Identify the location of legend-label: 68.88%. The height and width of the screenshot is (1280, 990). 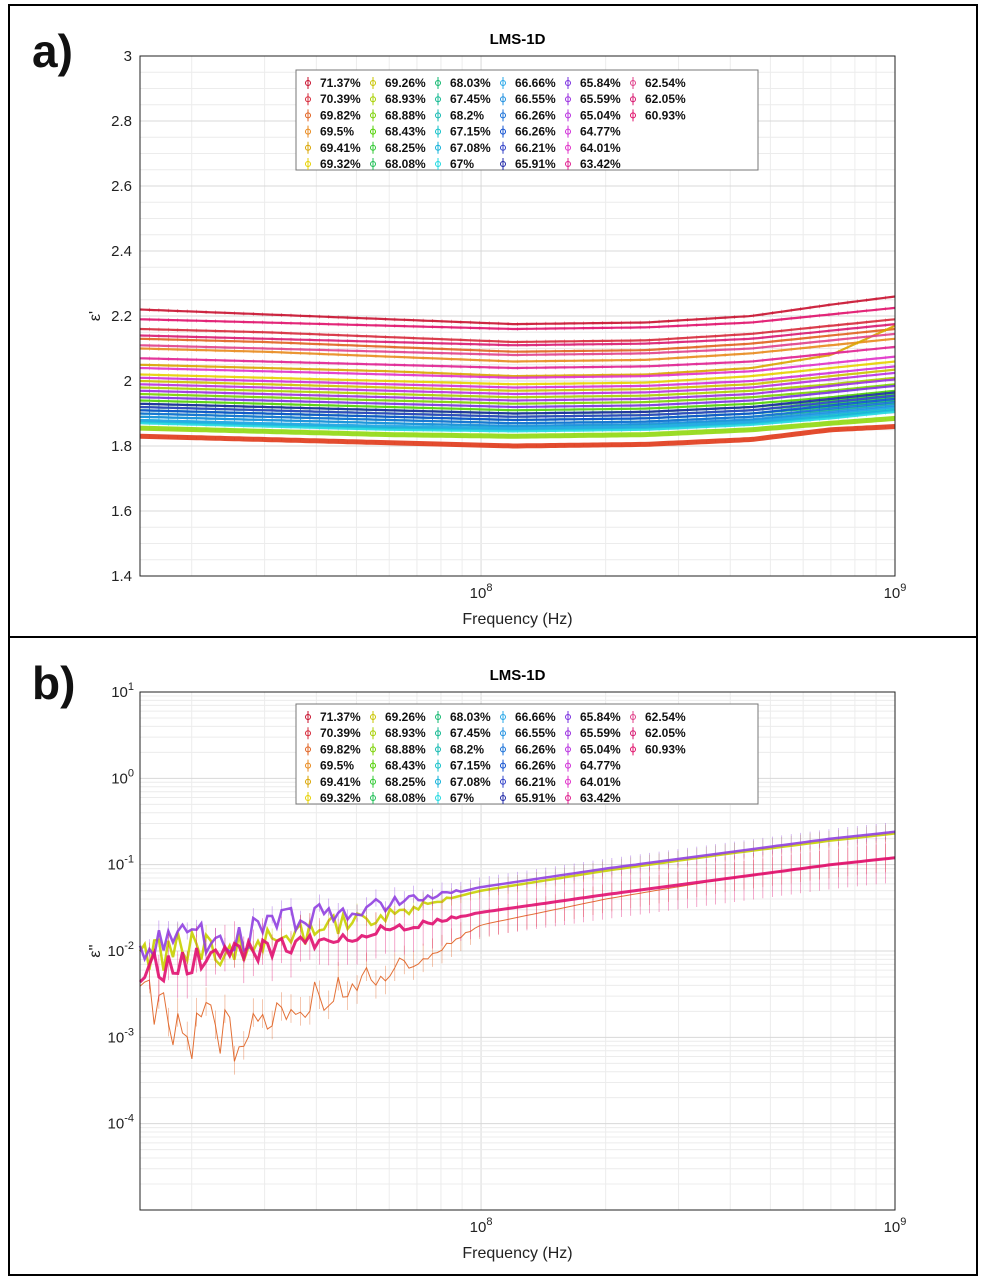
(405, 115).